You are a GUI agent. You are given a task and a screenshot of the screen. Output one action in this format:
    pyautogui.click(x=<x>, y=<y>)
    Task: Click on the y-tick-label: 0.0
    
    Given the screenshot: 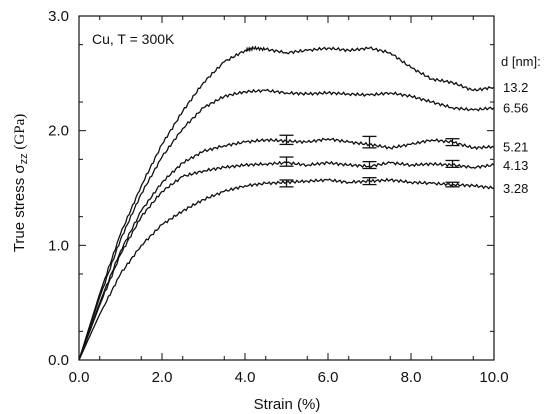 What is the action you would take?
    pyautogui.click(x=58, y=360)
    